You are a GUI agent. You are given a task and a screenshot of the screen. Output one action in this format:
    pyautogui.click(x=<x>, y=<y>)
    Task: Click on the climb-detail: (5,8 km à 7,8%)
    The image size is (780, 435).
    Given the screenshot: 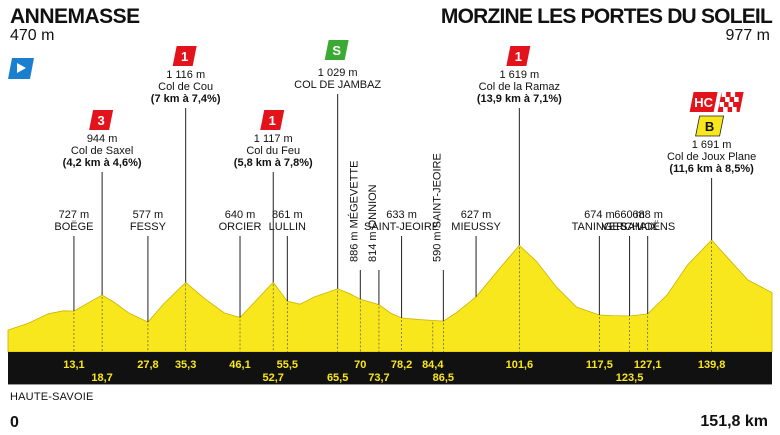 What is the action you would take?
    pyautogui.click(x=273, y=163)
    